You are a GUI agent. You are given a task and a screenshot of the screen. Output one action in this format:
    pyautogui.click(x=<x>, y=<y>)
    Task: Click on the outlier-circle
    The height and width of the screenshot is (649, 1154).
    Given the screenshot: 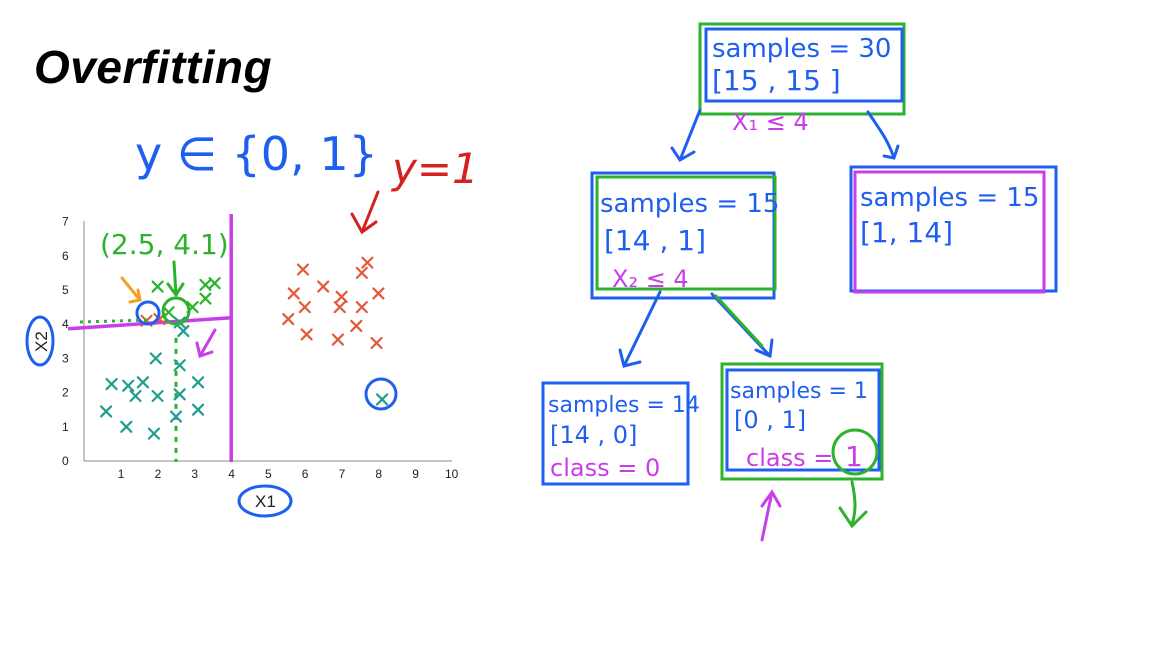 What is the action you would take?
    pyautogui.click(x=381, y=394)
    